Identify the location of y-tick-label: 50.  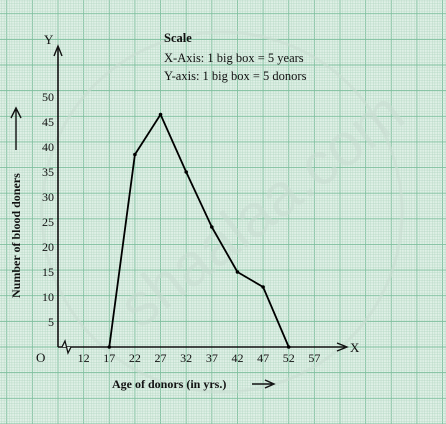
(48, 97).